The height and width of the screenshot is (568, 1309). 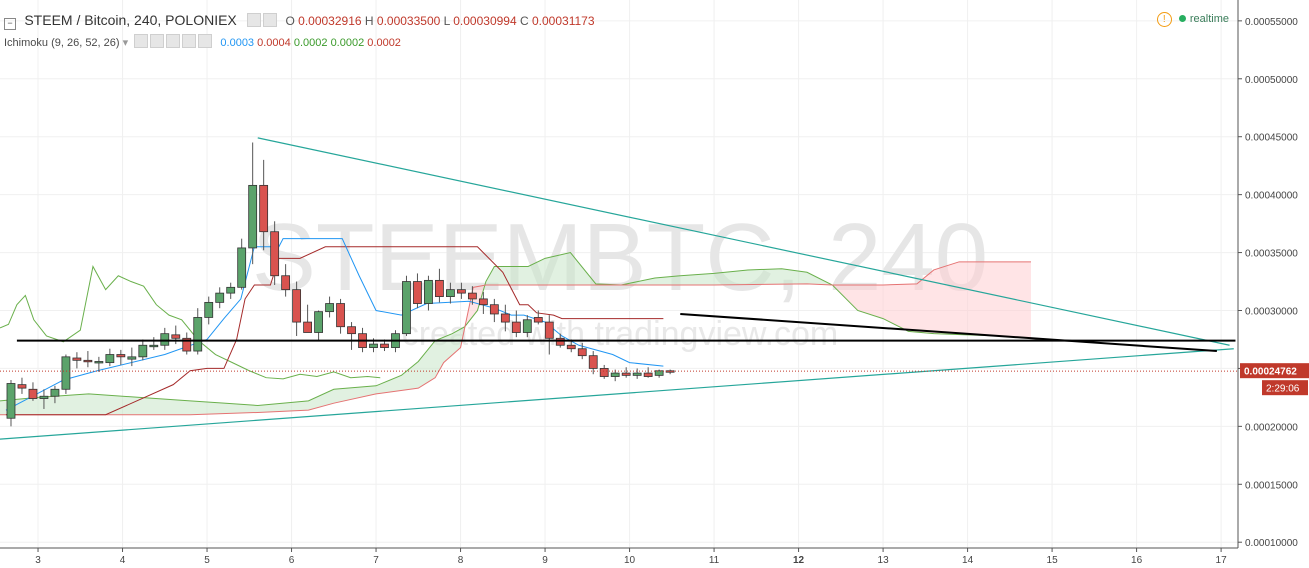 What do you see at coordinates (290, 21) in the screenshot?
I see `open-label: O` at bounding box center [290, 21].